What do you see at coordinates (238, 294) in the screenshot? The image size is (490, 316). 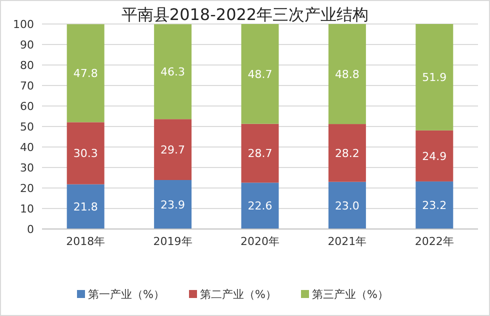 I see `legend-label: 第二产业（%）` at bounding box center [238, 294].